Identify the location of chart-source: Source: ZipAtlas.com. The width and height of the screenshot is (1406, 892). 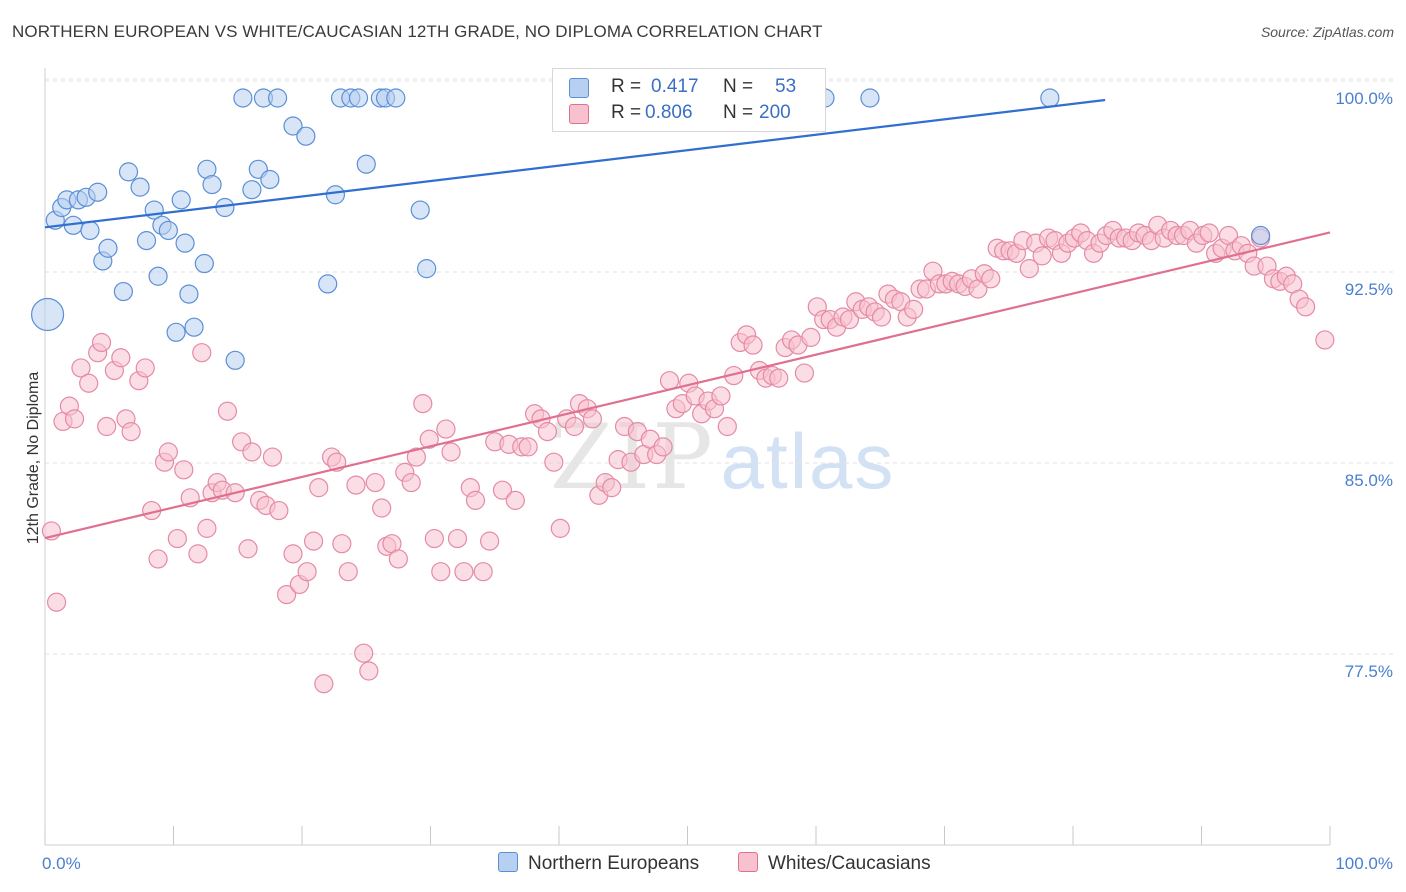
(1327, 32).